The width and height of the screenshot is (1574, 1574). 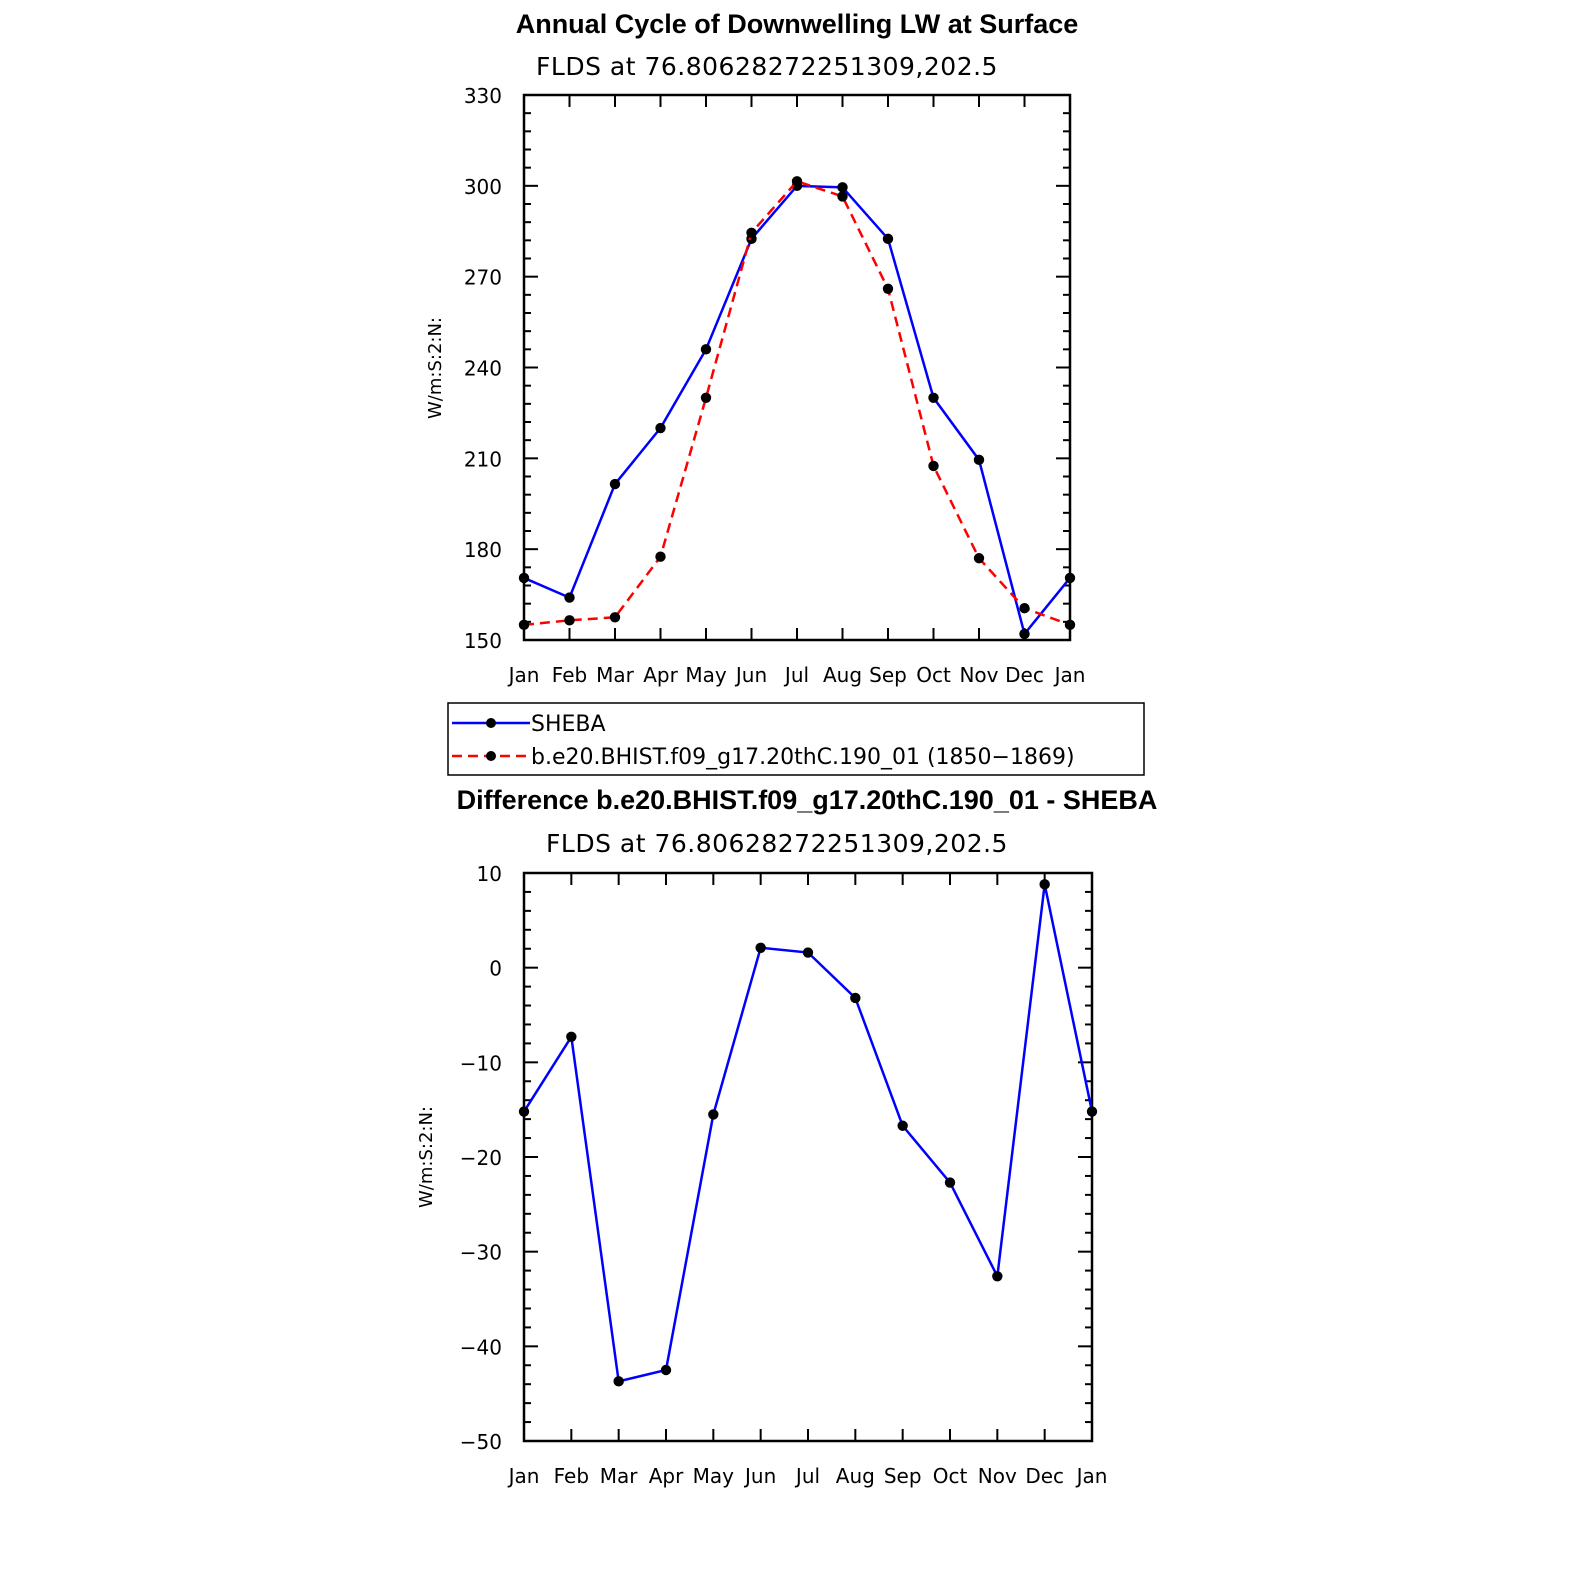 I want to click on legend-sheba-label: SHEBA, so click(x=568, y=724).